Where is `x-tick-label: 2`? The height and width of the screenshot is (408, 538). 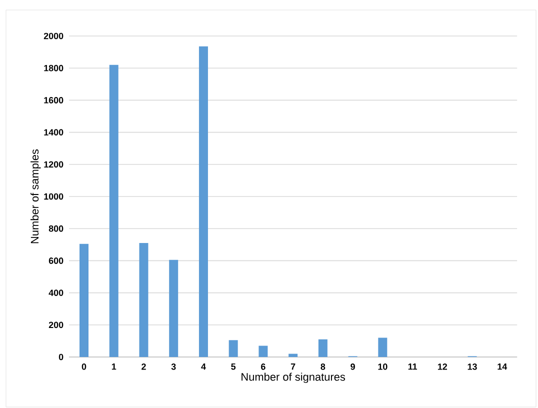 x-tick-label: 2 is located at coordinates (144, 367).